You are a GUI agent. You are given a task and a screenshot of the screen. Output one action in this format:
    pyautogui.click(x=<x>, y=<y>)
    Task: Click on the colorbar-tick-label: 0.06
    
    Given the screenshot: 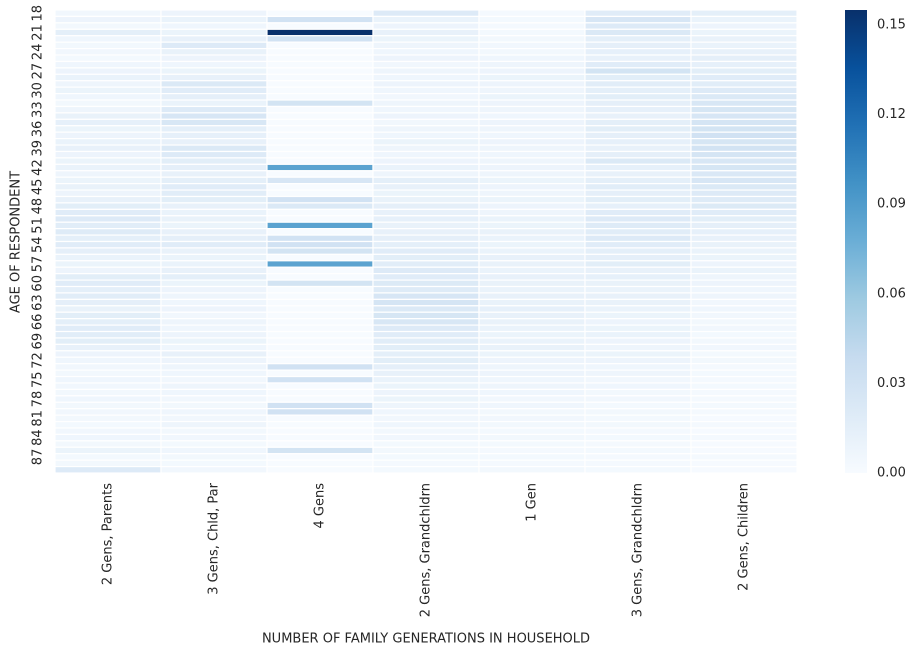 What is the action you would take?
    pyautogui.click(x=891, y=293)
    